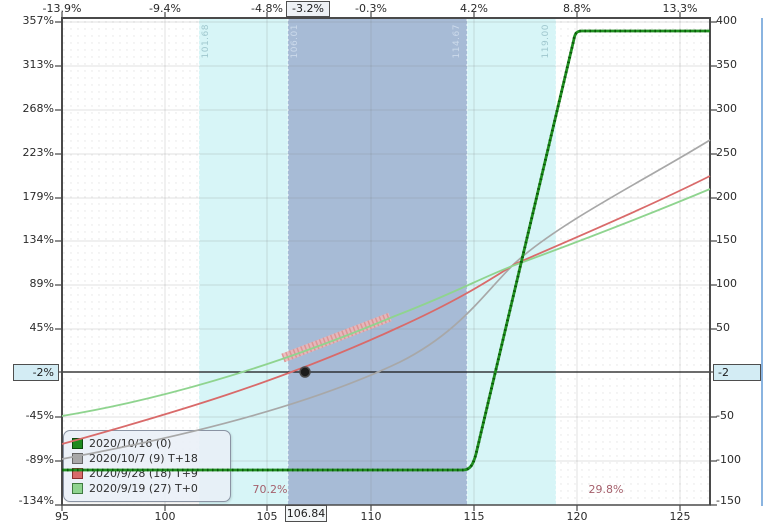 Image resolution: width=768 pixels, height=525 pixels. Describe the element at coordinates (38, 108) in the screenshot. I see `left-axis-tick: 268%` at that location.